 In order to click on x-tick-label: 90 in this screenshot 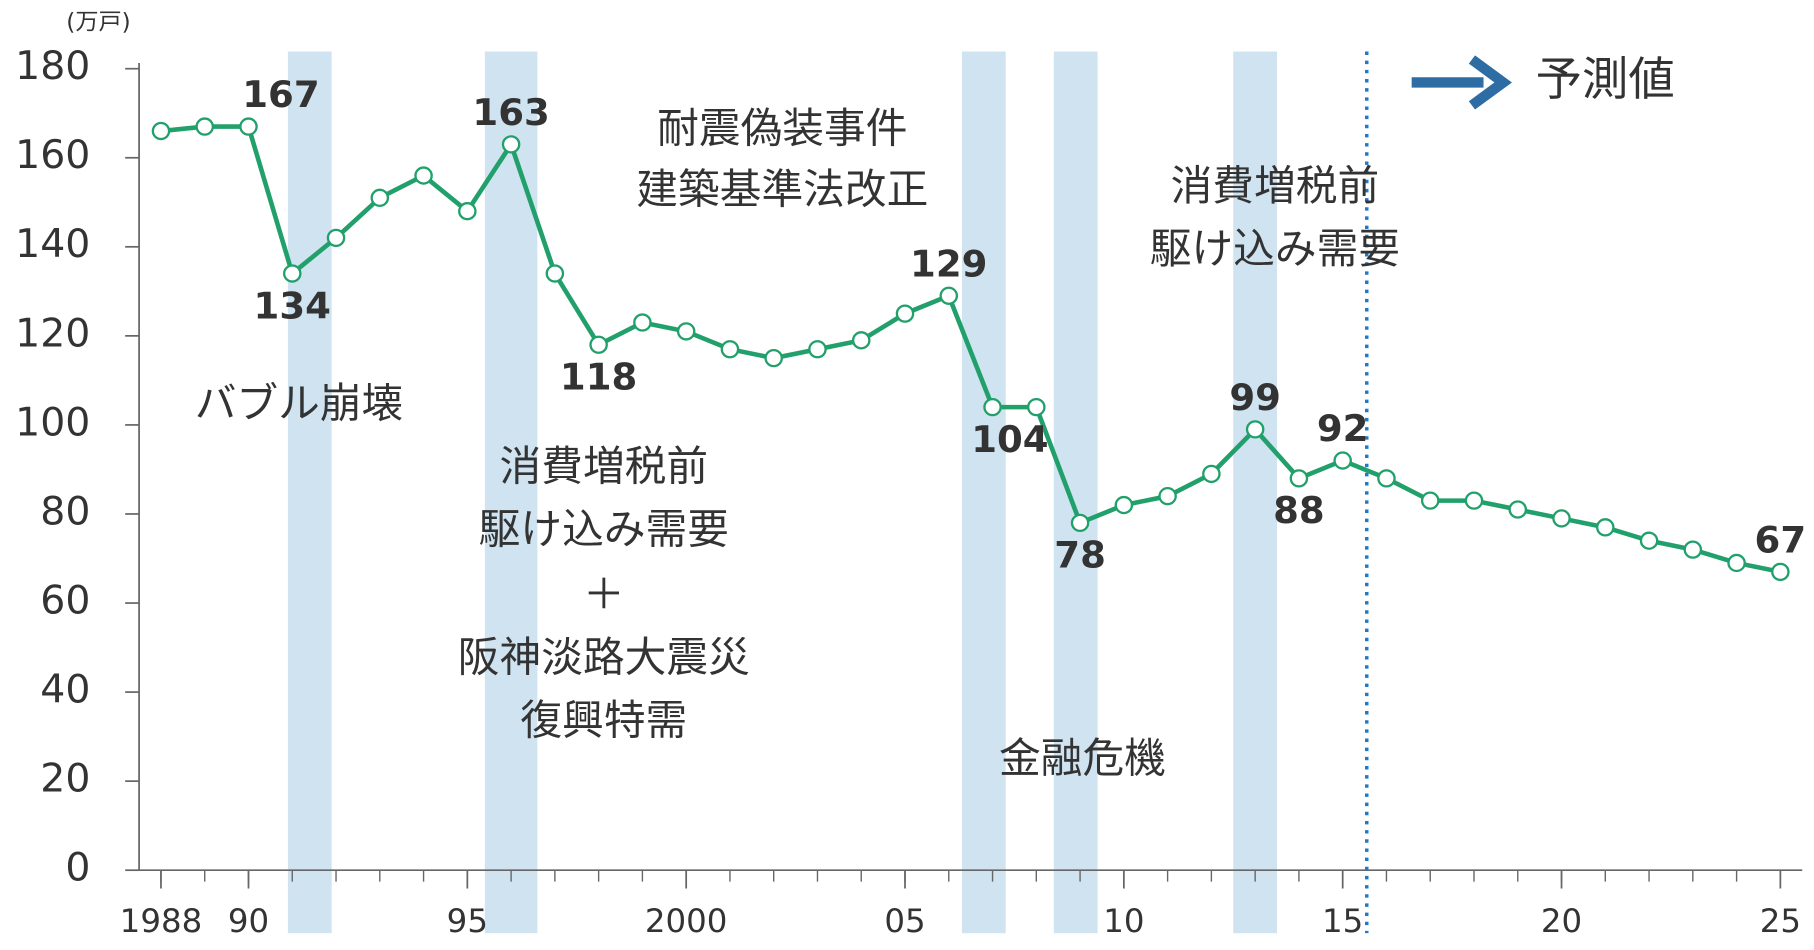, I will do `click(248, 921)`.